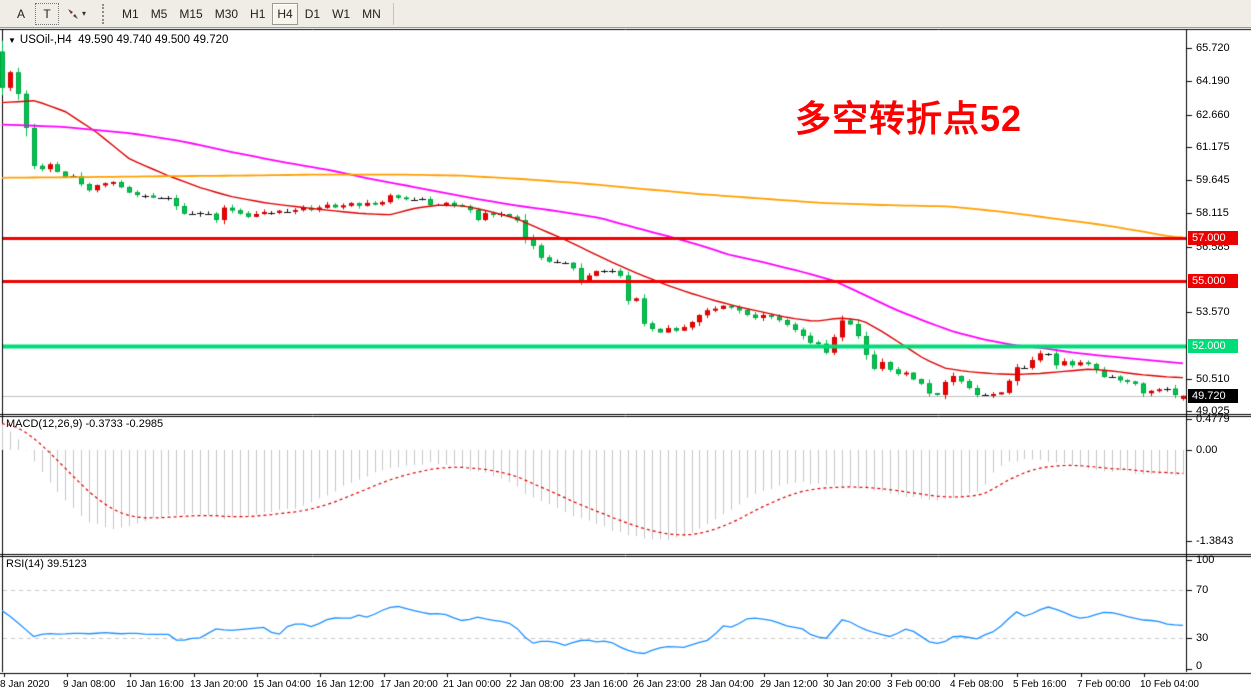 This screenshot has width=1251, height=696. What do you see at coordinates (1207, 450) in the screenshot?
I see `macd-axis-label: 0.00` at bounding box center [1207, 450].